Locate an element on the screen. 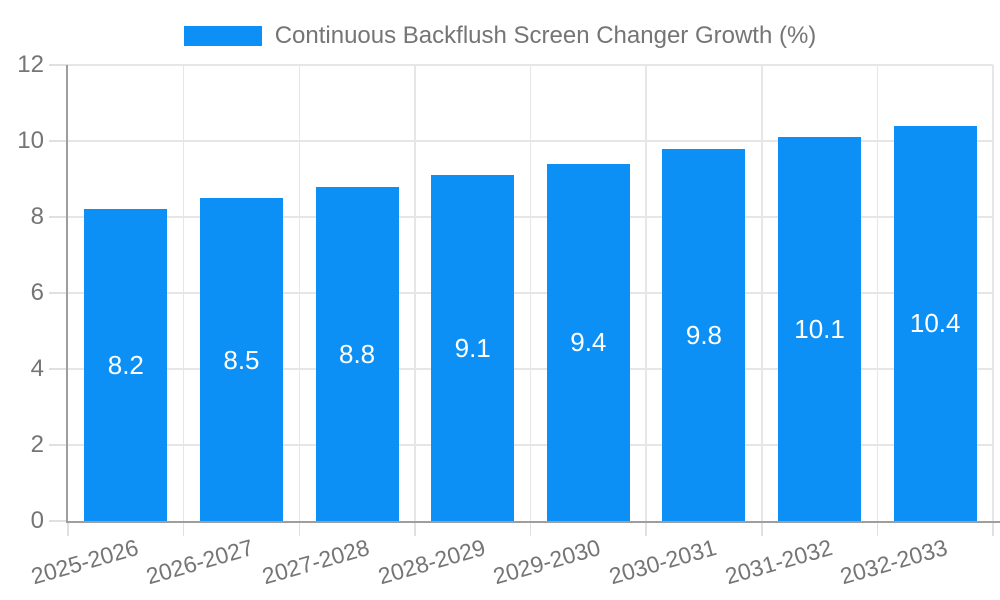  x-axis-line is located at coordinates (533, 522).